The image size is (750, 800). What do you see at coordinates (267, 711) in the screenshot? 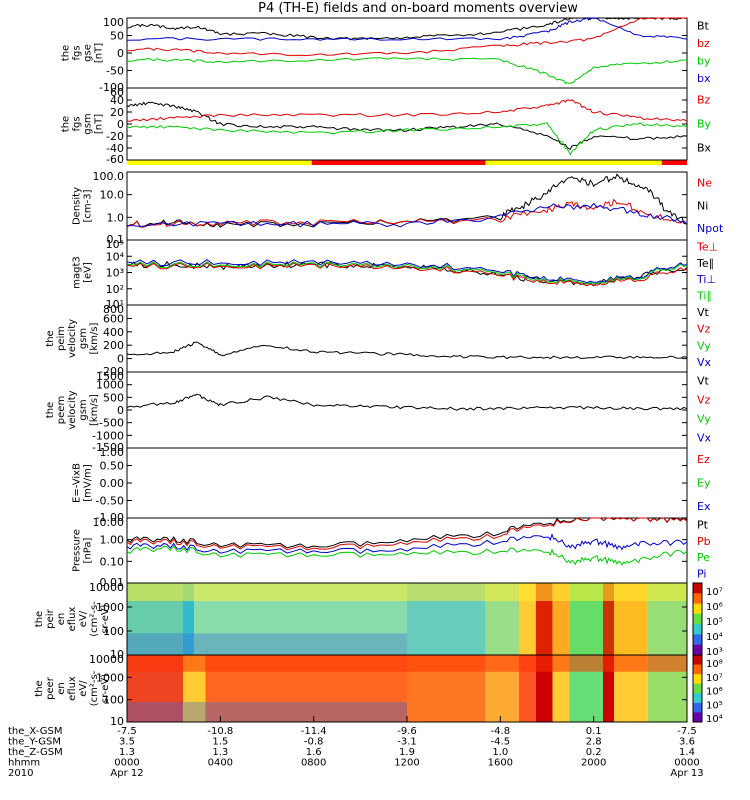
I see `electron-spectrogram-lowband` at bounding box center [267, 711].